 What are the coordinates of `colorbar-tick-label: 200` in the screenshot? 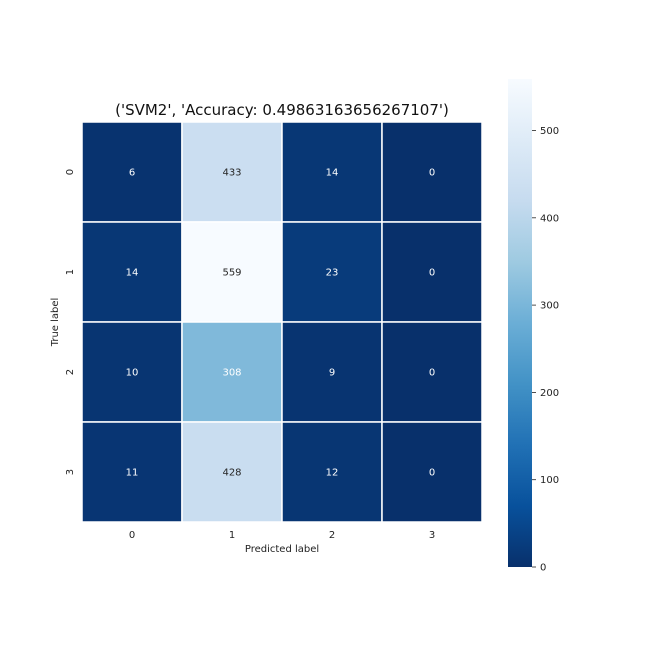 It's located at (549, 393).